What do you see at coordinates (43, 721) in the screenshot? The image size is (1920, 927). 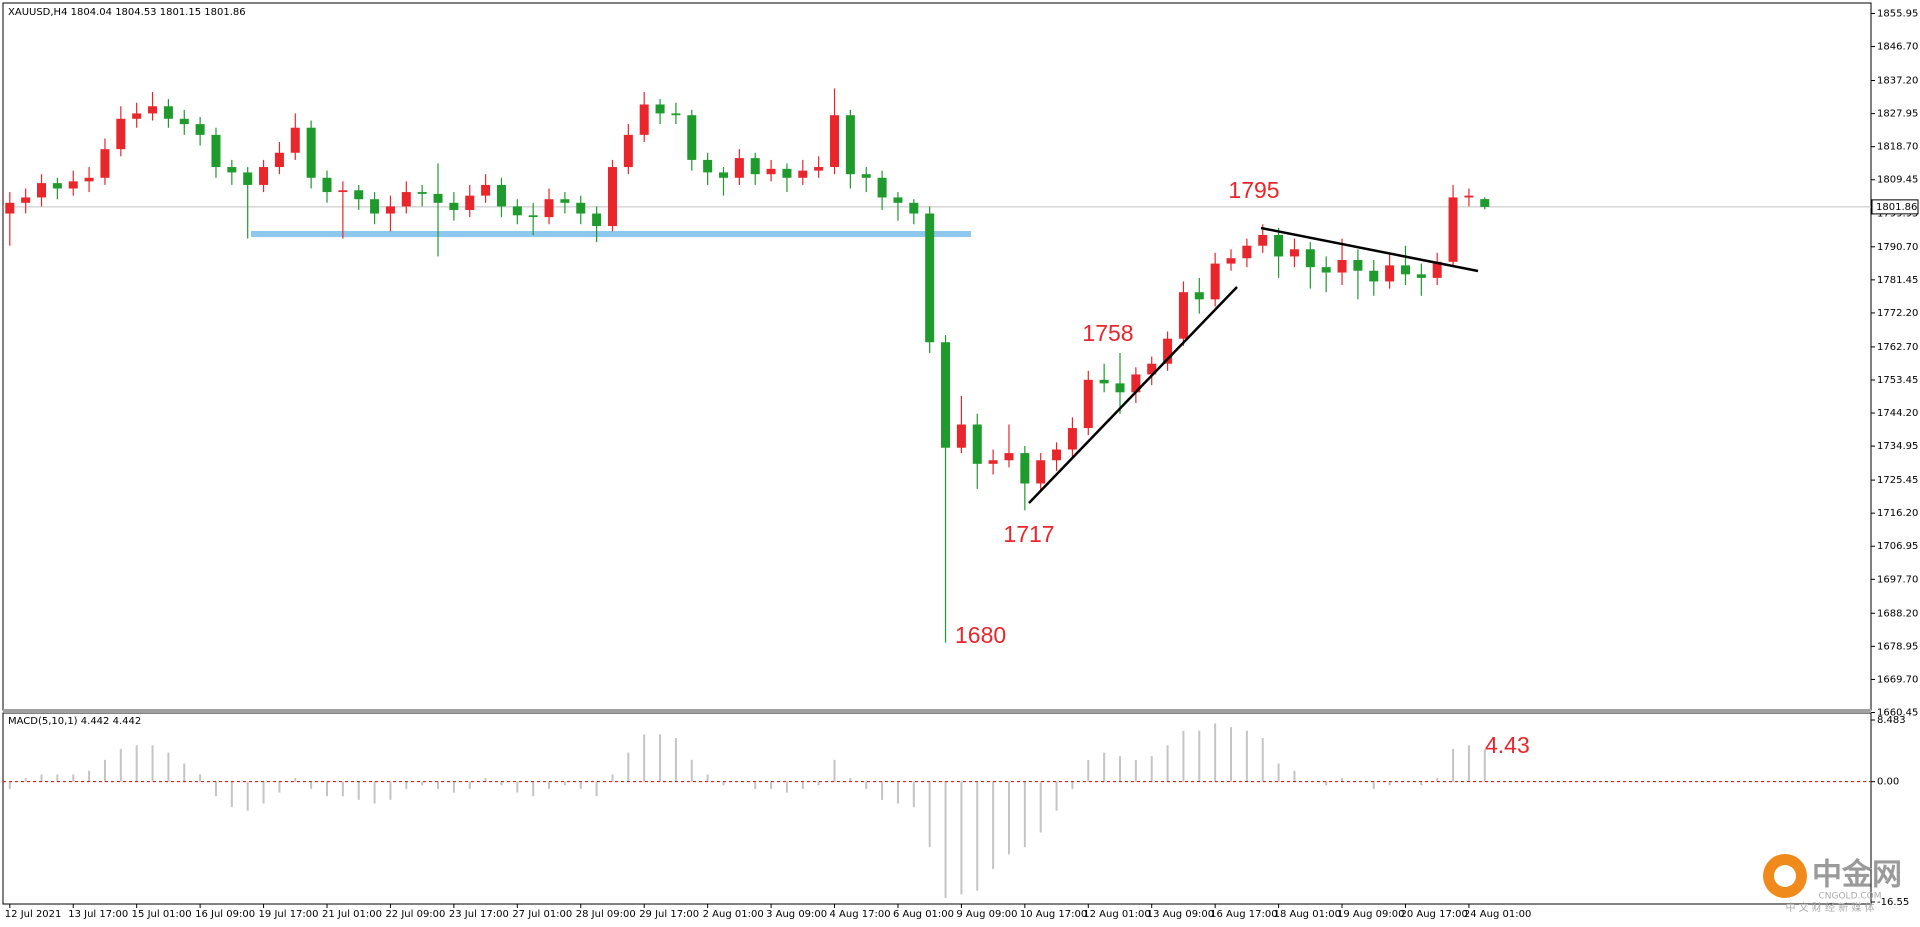 I see `macd-title: MACD(5,10,1)` at bounding box center [43, 721].